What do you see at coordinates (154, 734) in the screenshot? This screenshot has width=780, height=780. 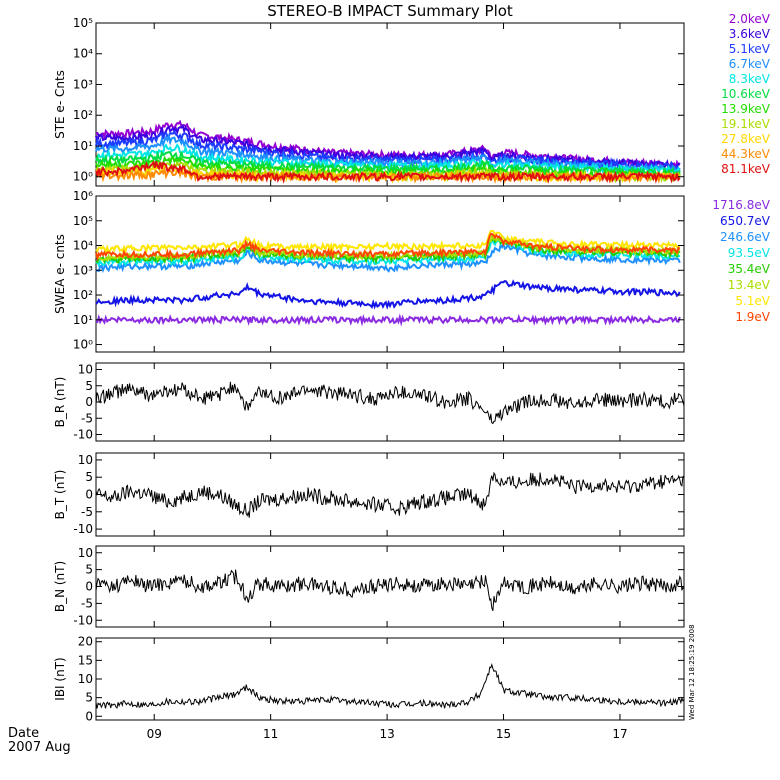 I see `x-tick-label: 09` at bounding box center [154, 734].